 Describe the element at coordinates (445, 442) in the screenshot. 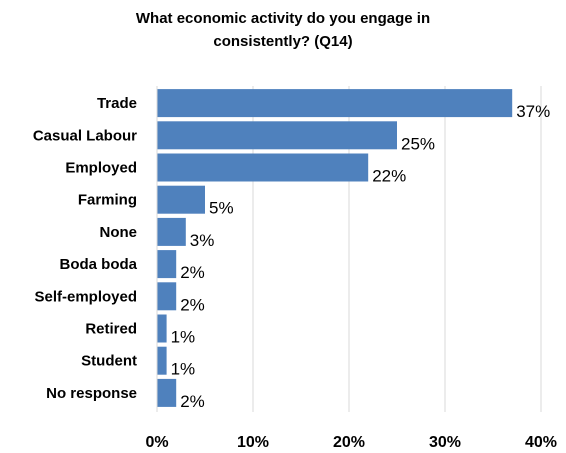

I see `x-tick-label: 30%` at that location.